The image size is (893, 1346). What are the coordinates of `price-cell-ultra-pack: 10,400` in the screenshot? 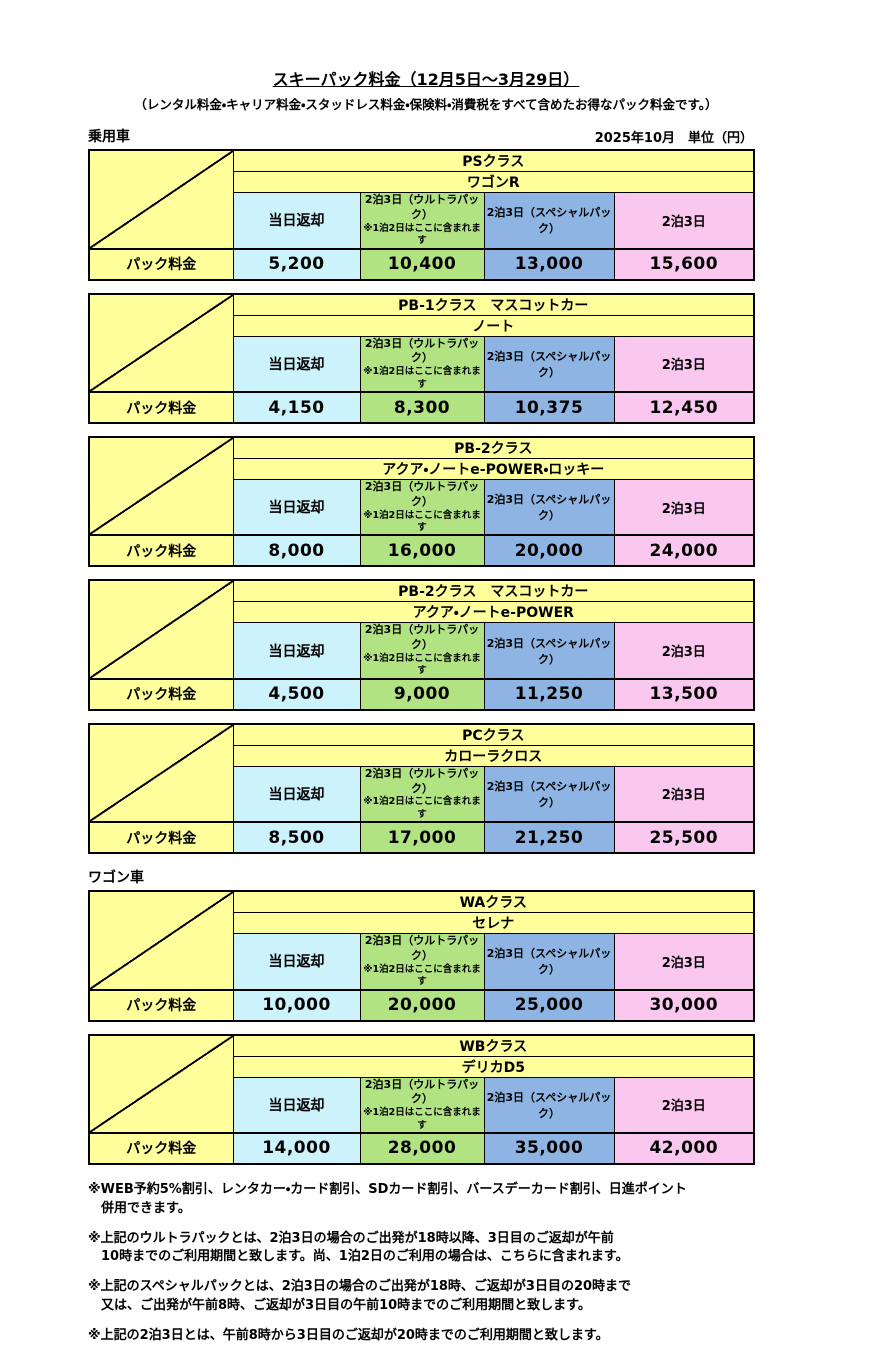 It's located at (422, 264).